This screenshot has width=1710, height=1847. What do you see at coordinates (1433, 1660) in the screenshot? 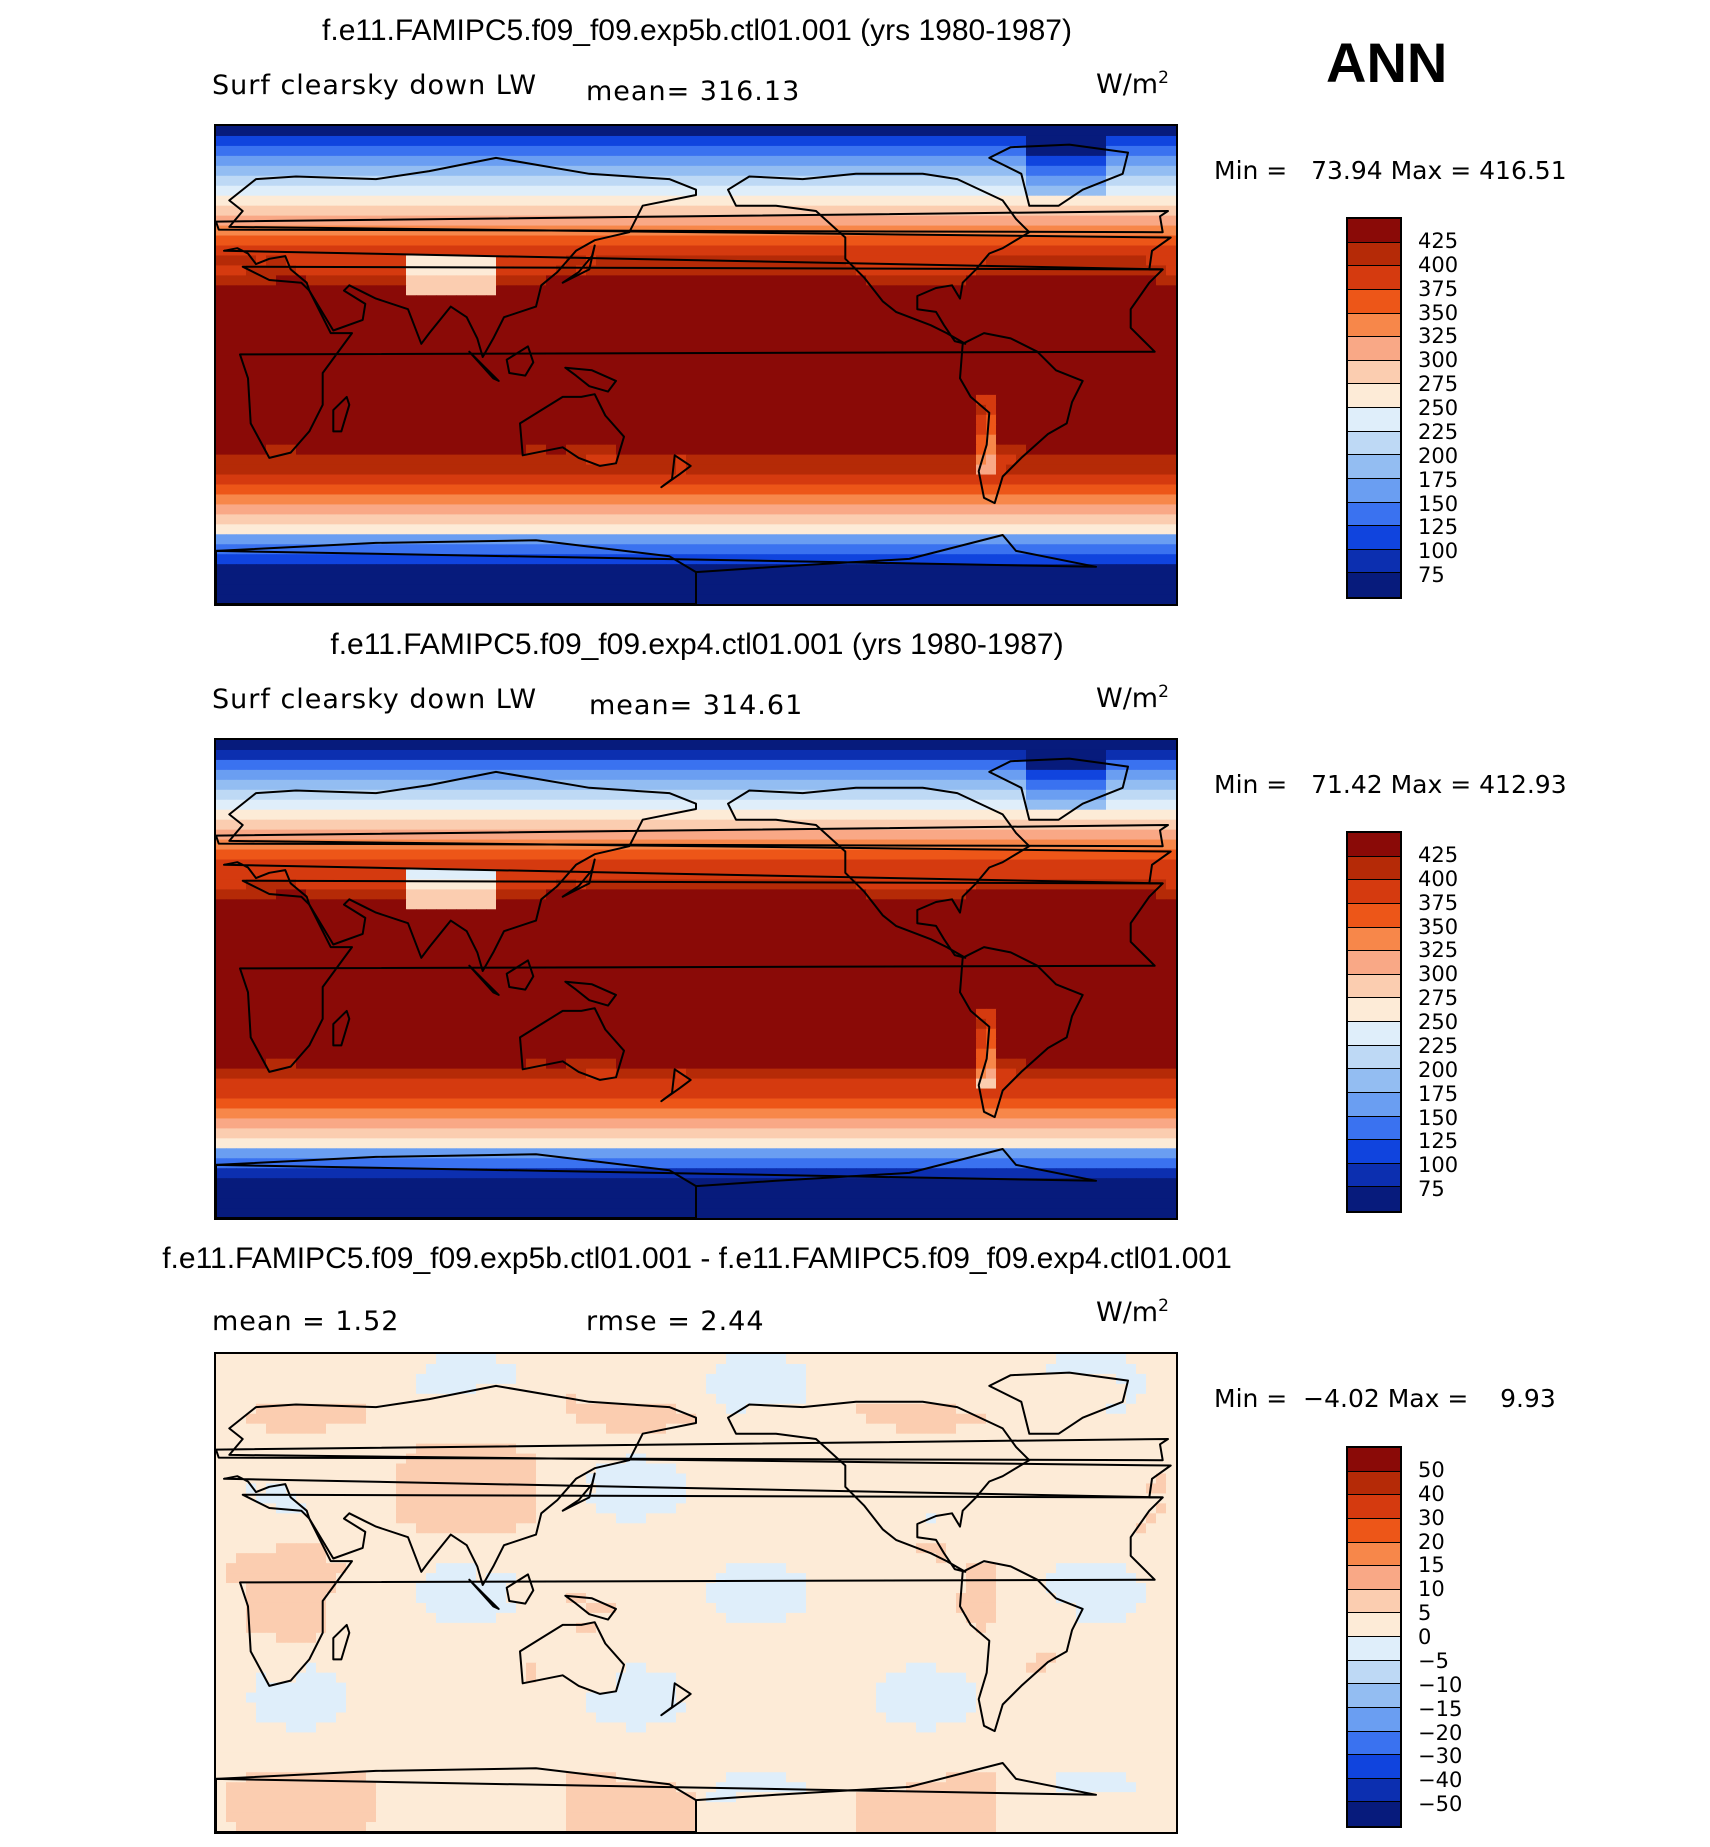
I see `colorbar-tick-label: −5` at bounding box center [1433, 1660].